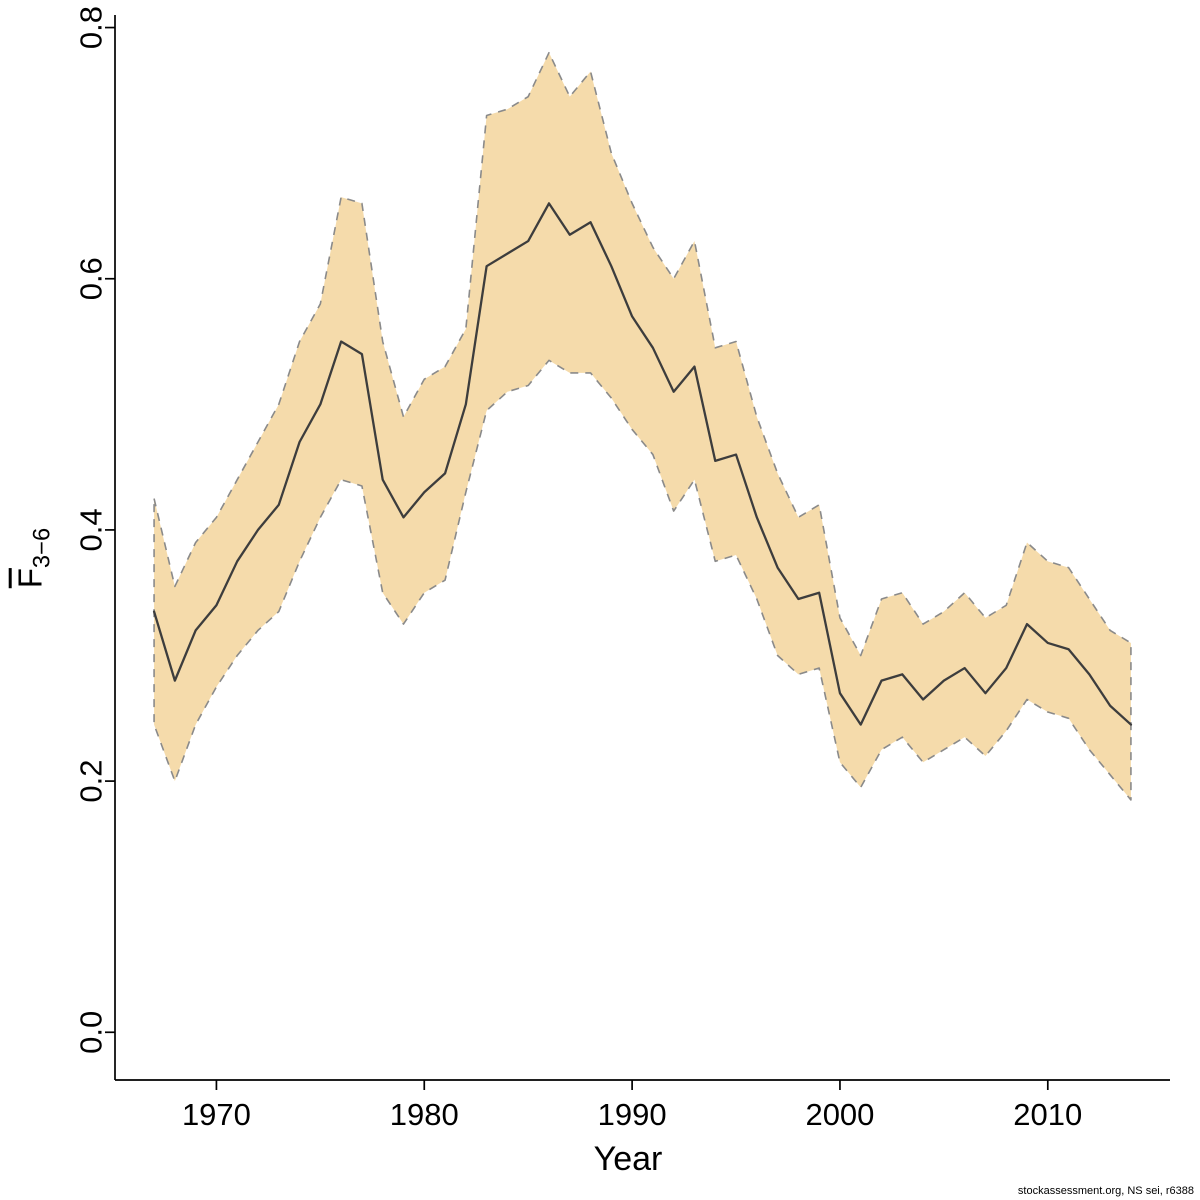  What do you see at coordinates (91, 529) in the screenshot?
I see `y-tick-label: 0.4` at bounding box center [91, 529].